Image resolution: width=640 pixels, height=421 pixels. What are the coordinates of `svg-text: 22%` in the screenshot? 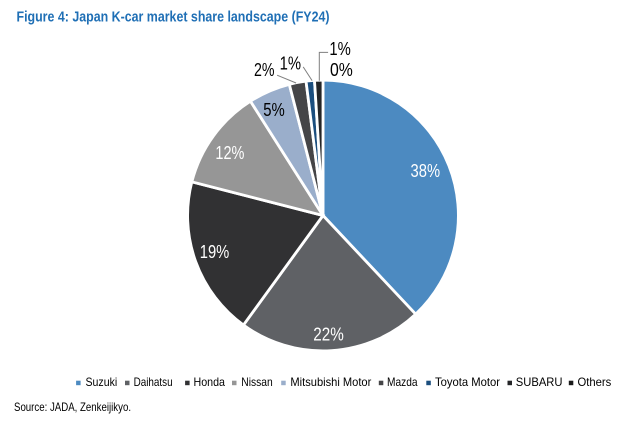 It's located at (328, 335).